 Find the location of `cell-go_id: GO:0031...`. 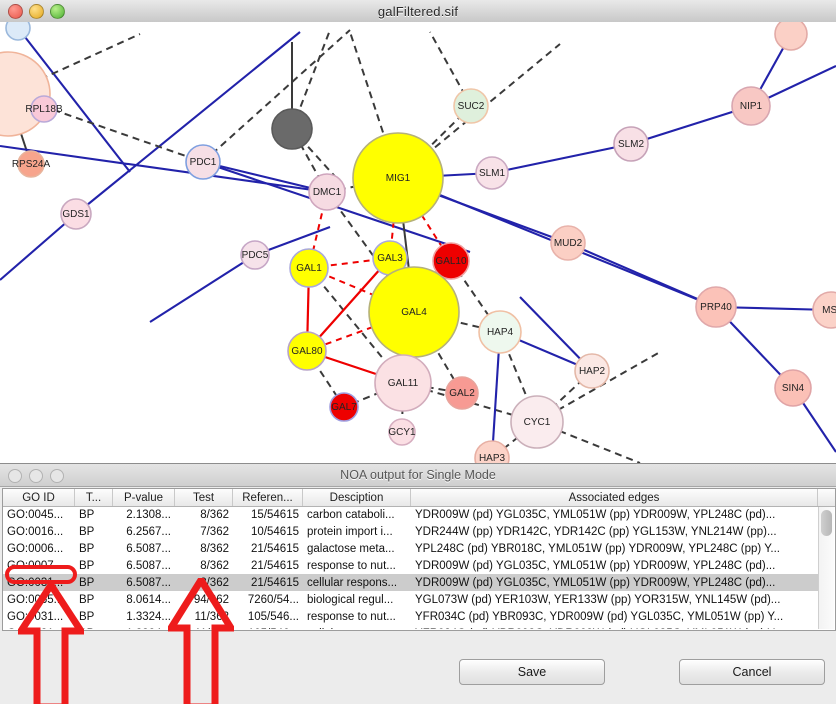

cell-go_id: GO:0031... is located at coordinates (39, 629).